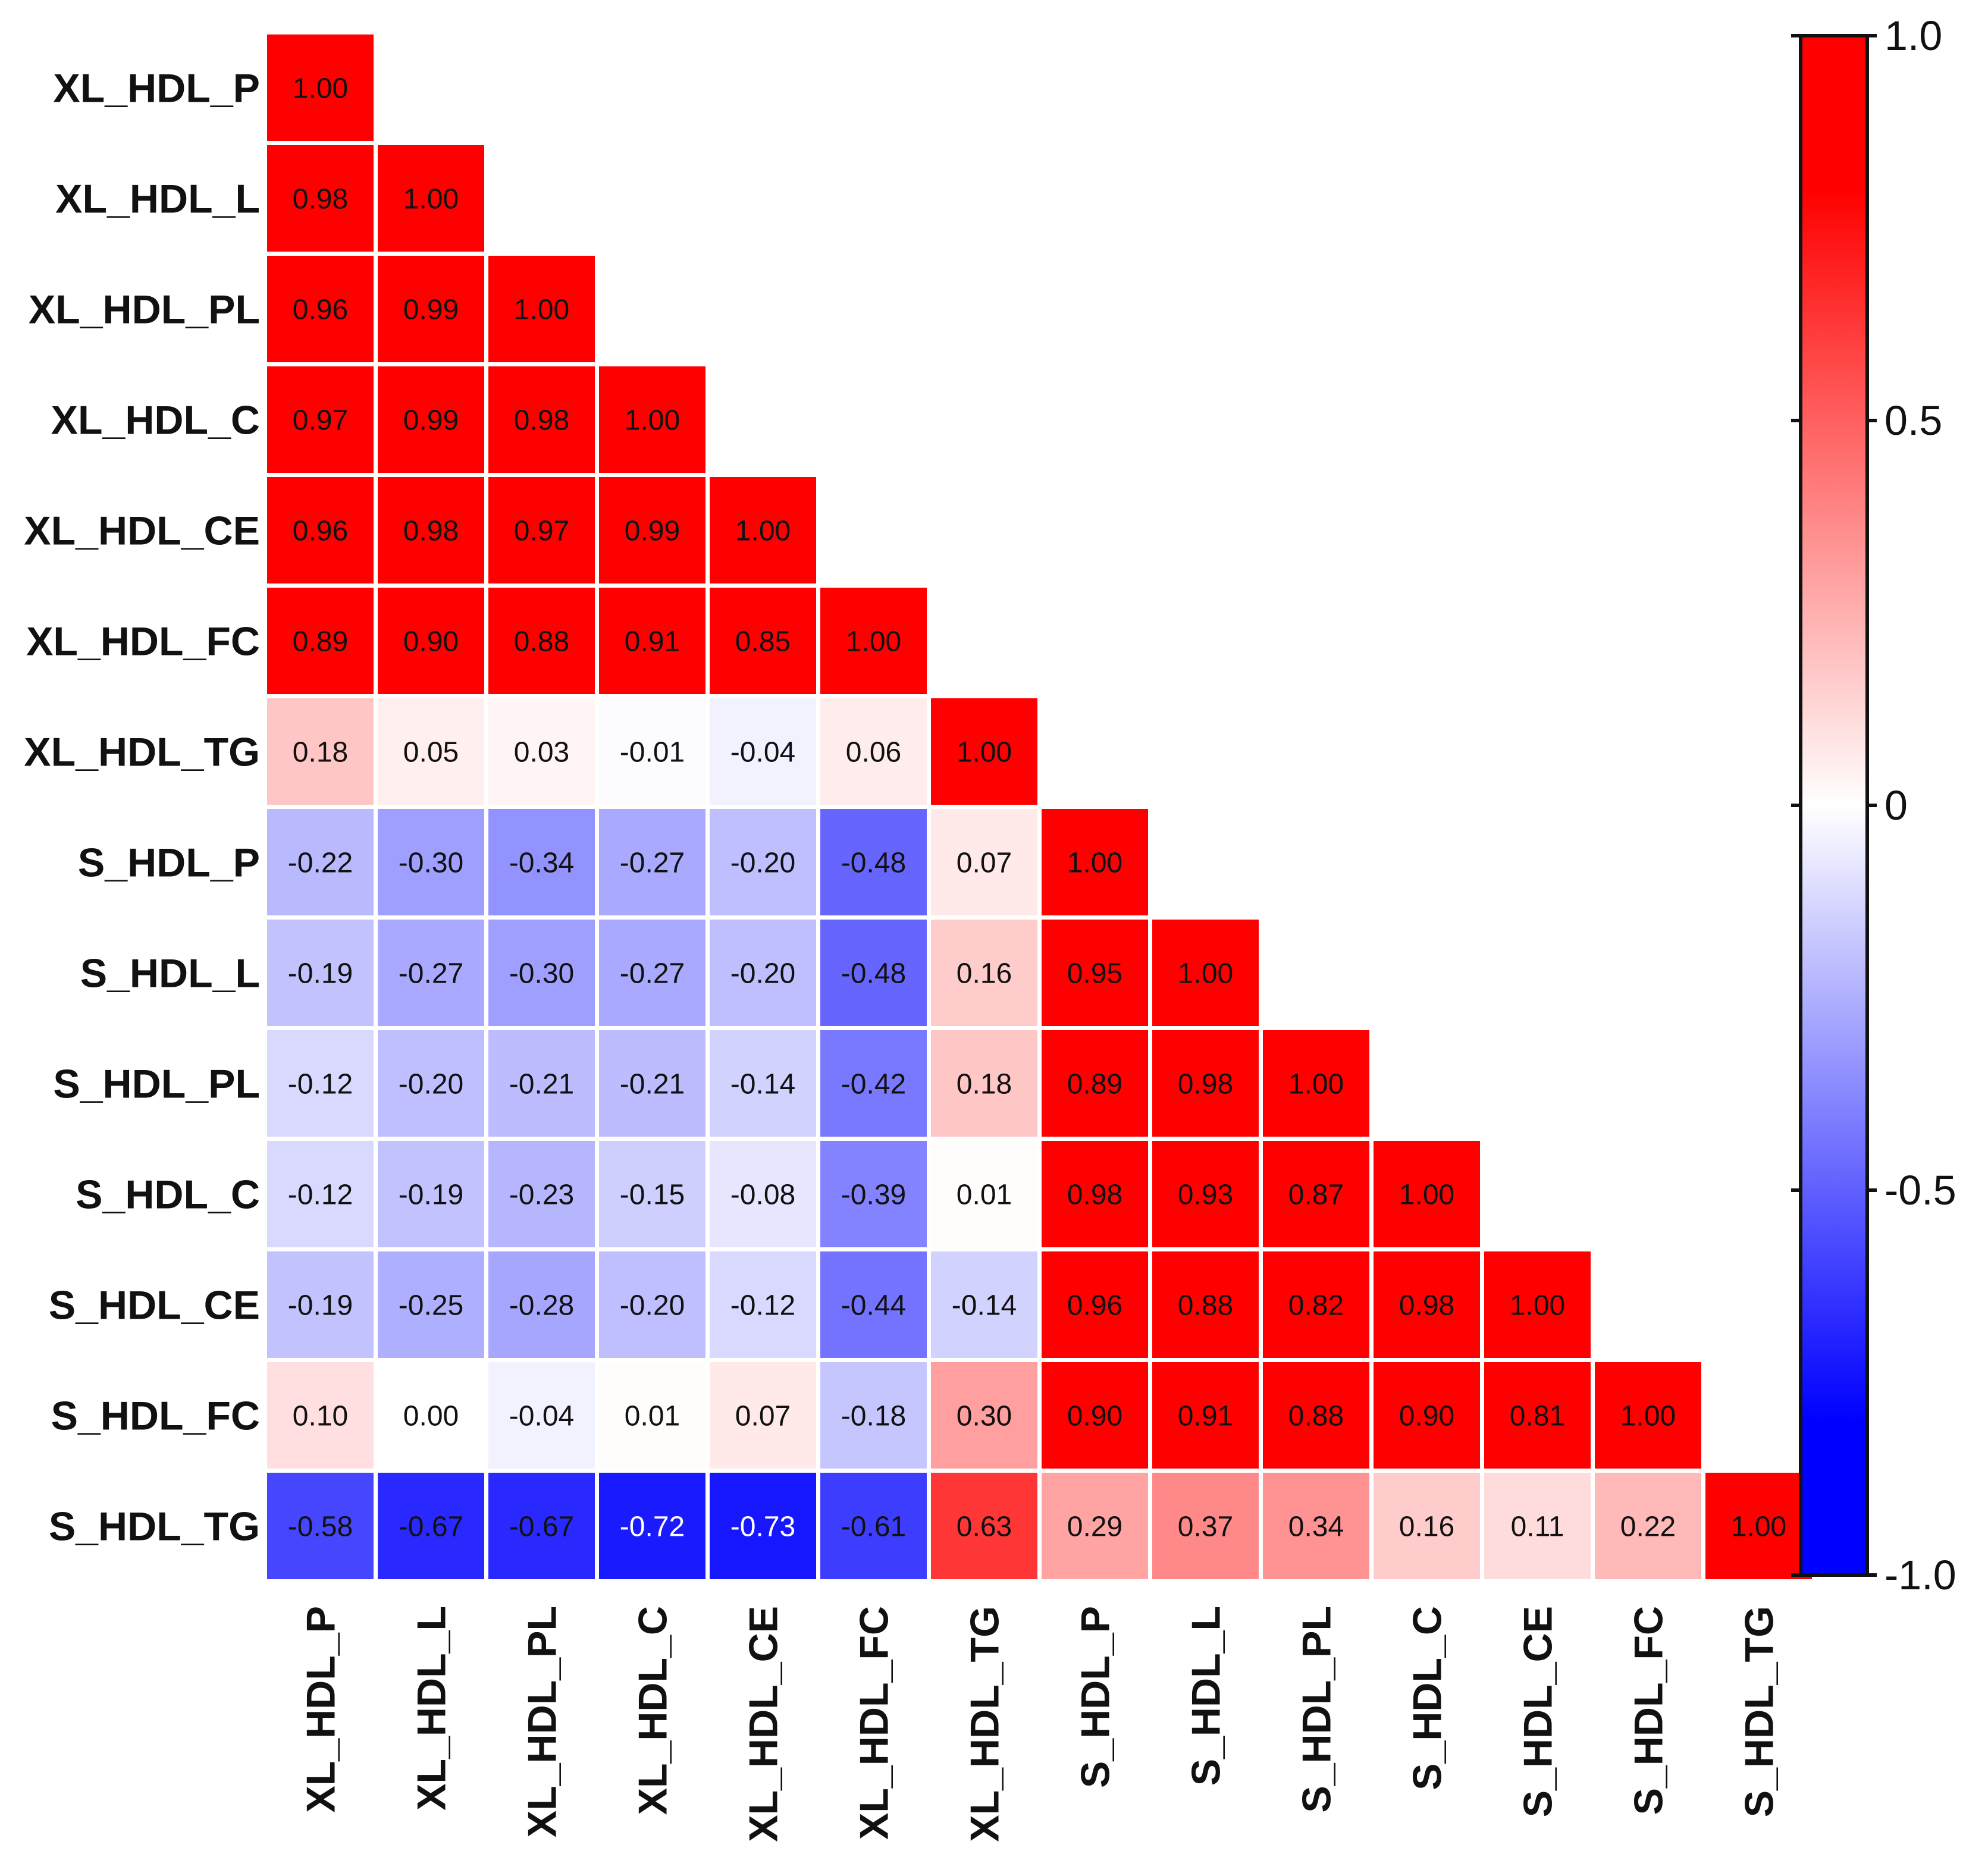 The width and height of the screenshot is (1988, 1876). Describe the element at coordinates (1539, 1711) in the screenshot. I see `column-label: S_HDL_CE` at that location.